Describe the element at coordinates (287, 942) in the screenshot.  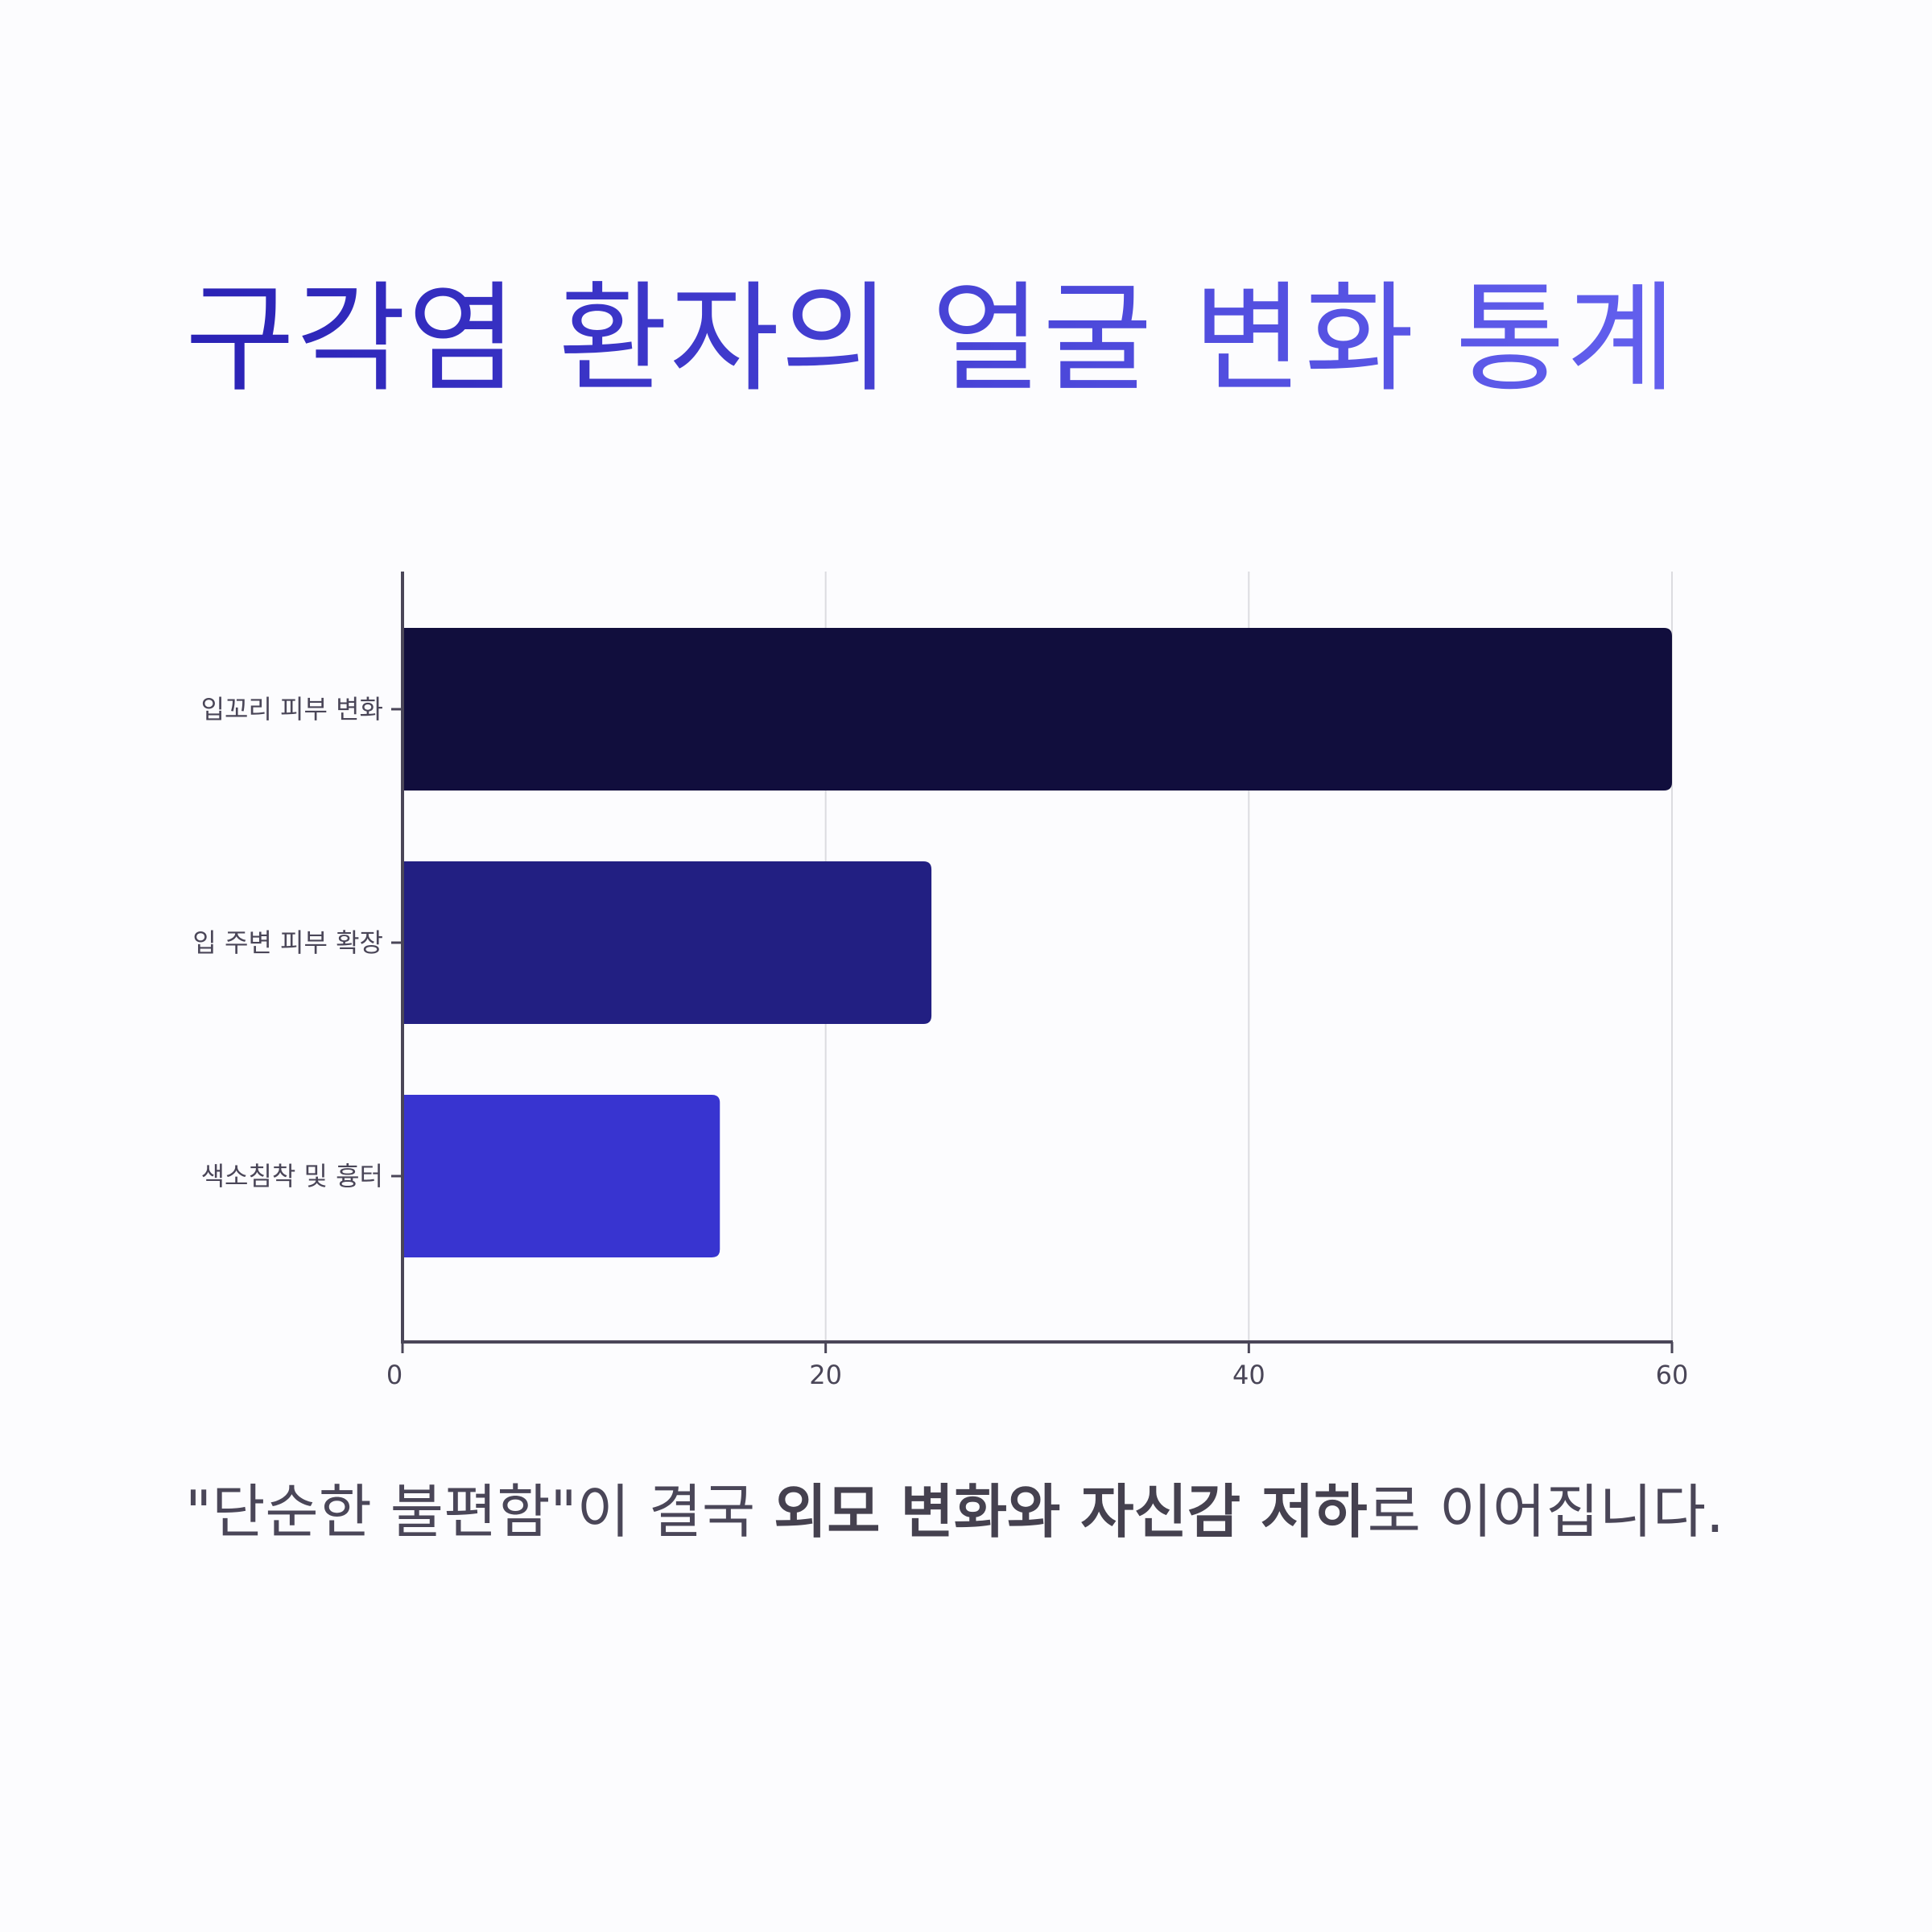
I see `category-label-1: 입 주변 피부 확장` at that location.